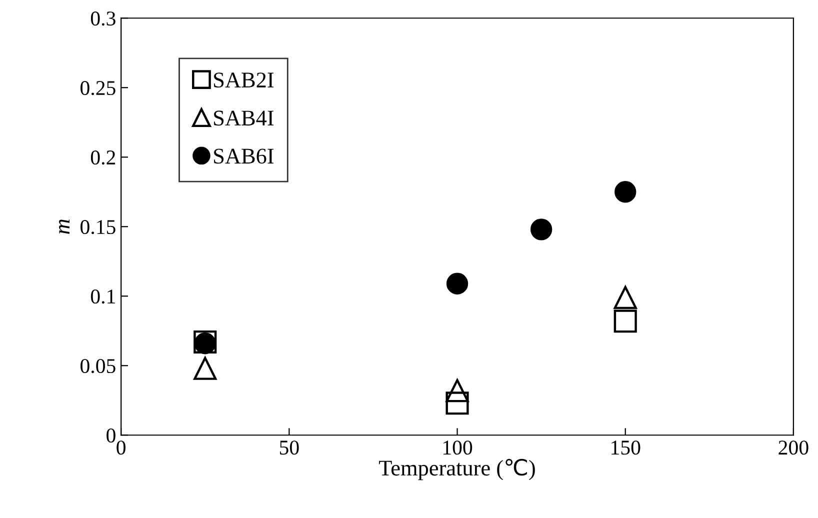 The width and height of the screenshot is (818, 518). What do you see at coordinates (626, 447) in the screenshot?
I see `x-tick-label: 150` at bounding box center [626, 447].